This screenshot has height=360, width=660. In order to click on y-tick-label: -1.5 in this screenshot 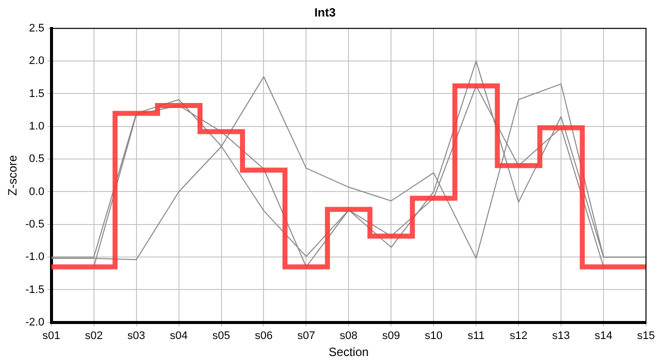, I will do `click(34, 290)`.